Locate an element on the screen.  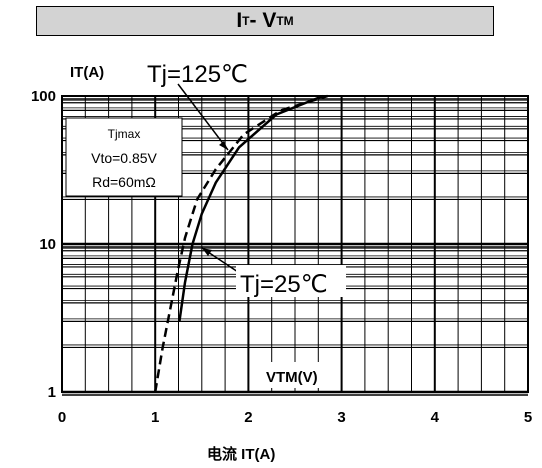
x-tick-label: 4 is located at coordinates (435, 417).